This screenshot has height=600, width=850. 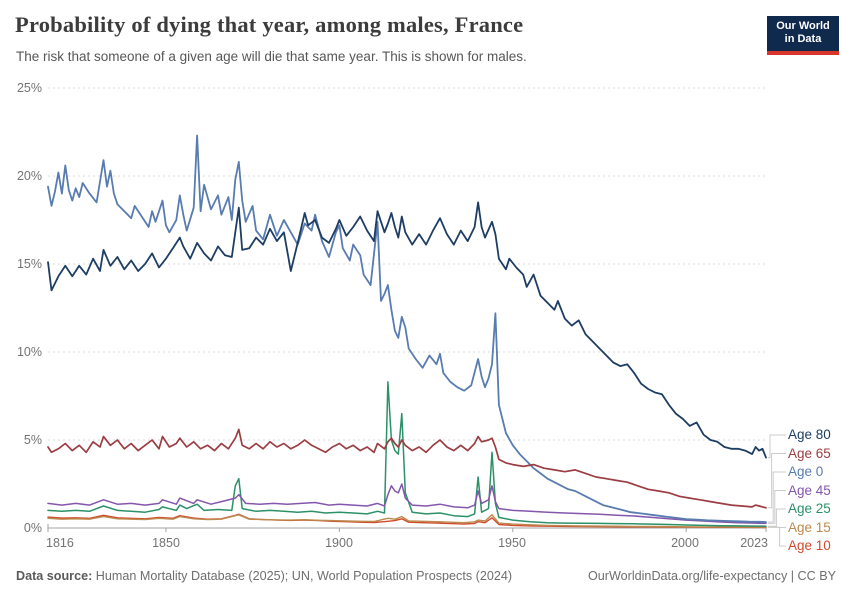 What do you see at coordinates (29, 176) in the screenshot?
I see `y-tick-label-20: 20%` at bounding box center [29, 176].